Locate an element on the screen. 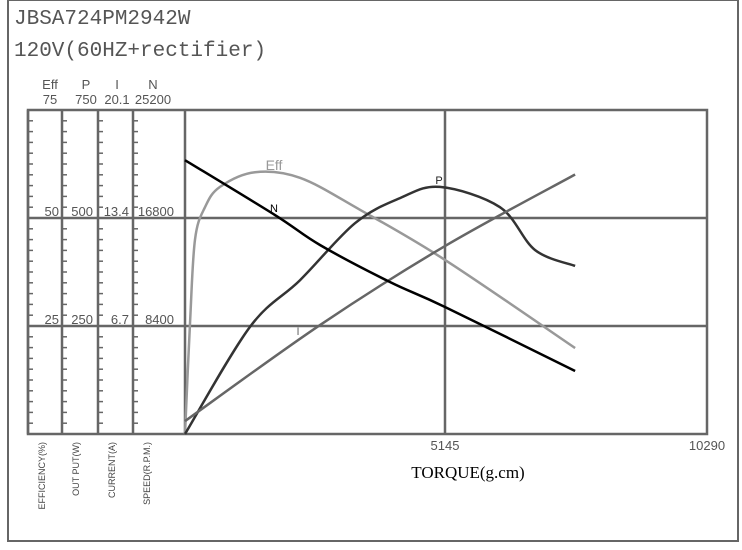 This screenshot has width=742, height=550. axis-title-i: CURRENT(A) is located at coordinates (112, 470).